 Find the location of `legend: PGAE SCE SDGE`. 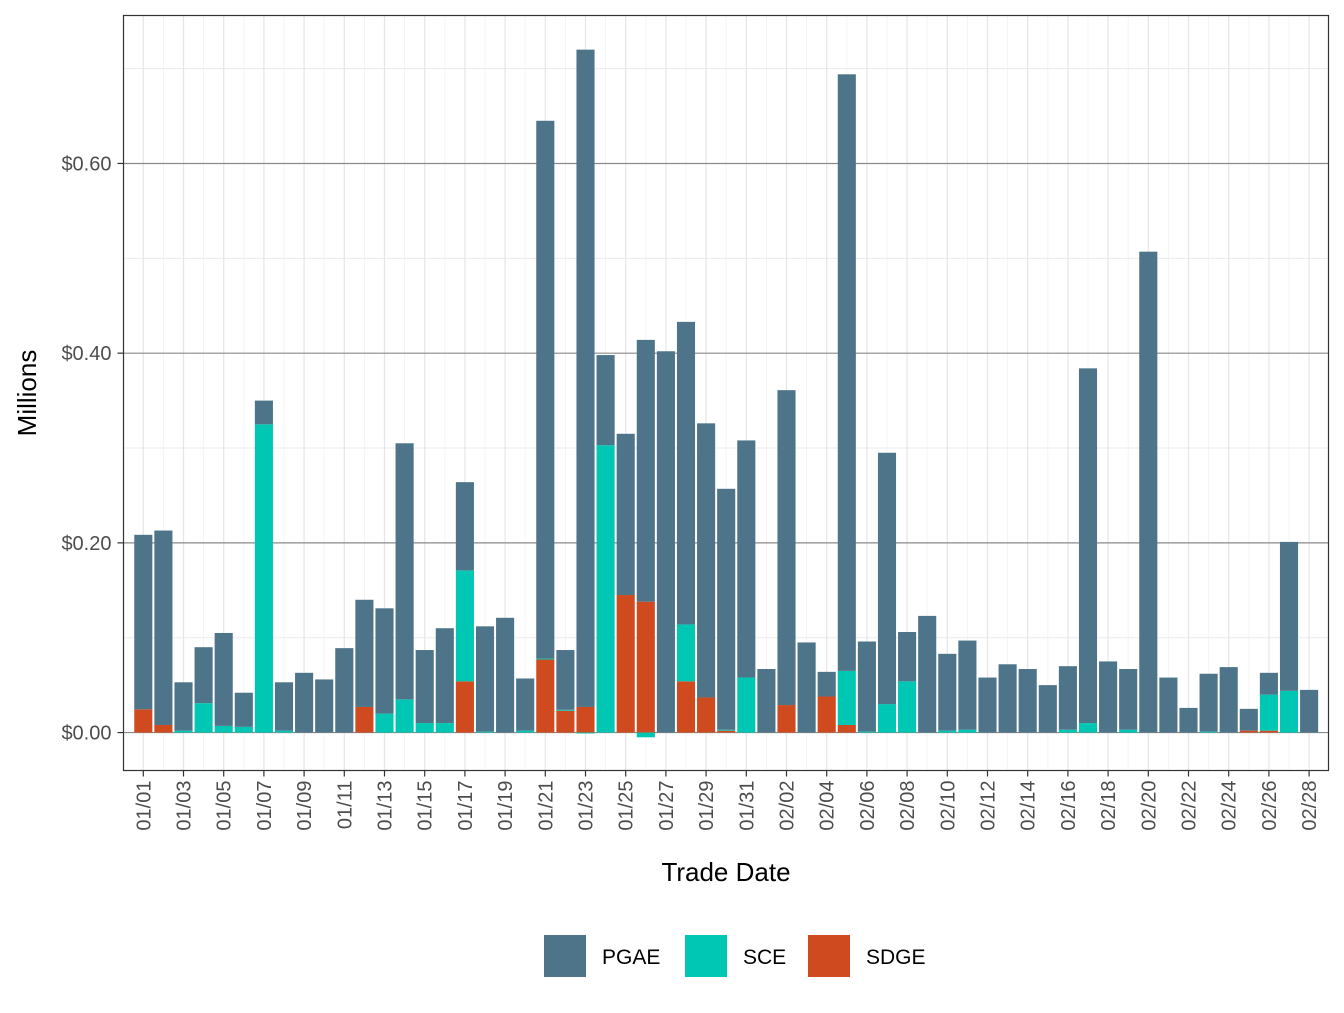

legend: PGAE SCE SDGE is located at coordinates (735, 956).